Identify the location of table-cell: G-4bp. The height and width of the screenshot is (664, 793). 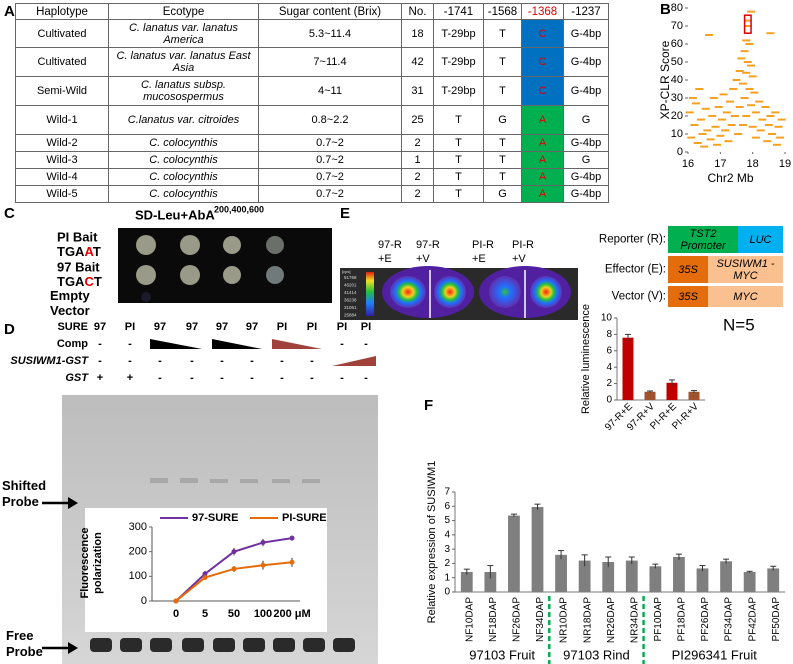
(586, 143).